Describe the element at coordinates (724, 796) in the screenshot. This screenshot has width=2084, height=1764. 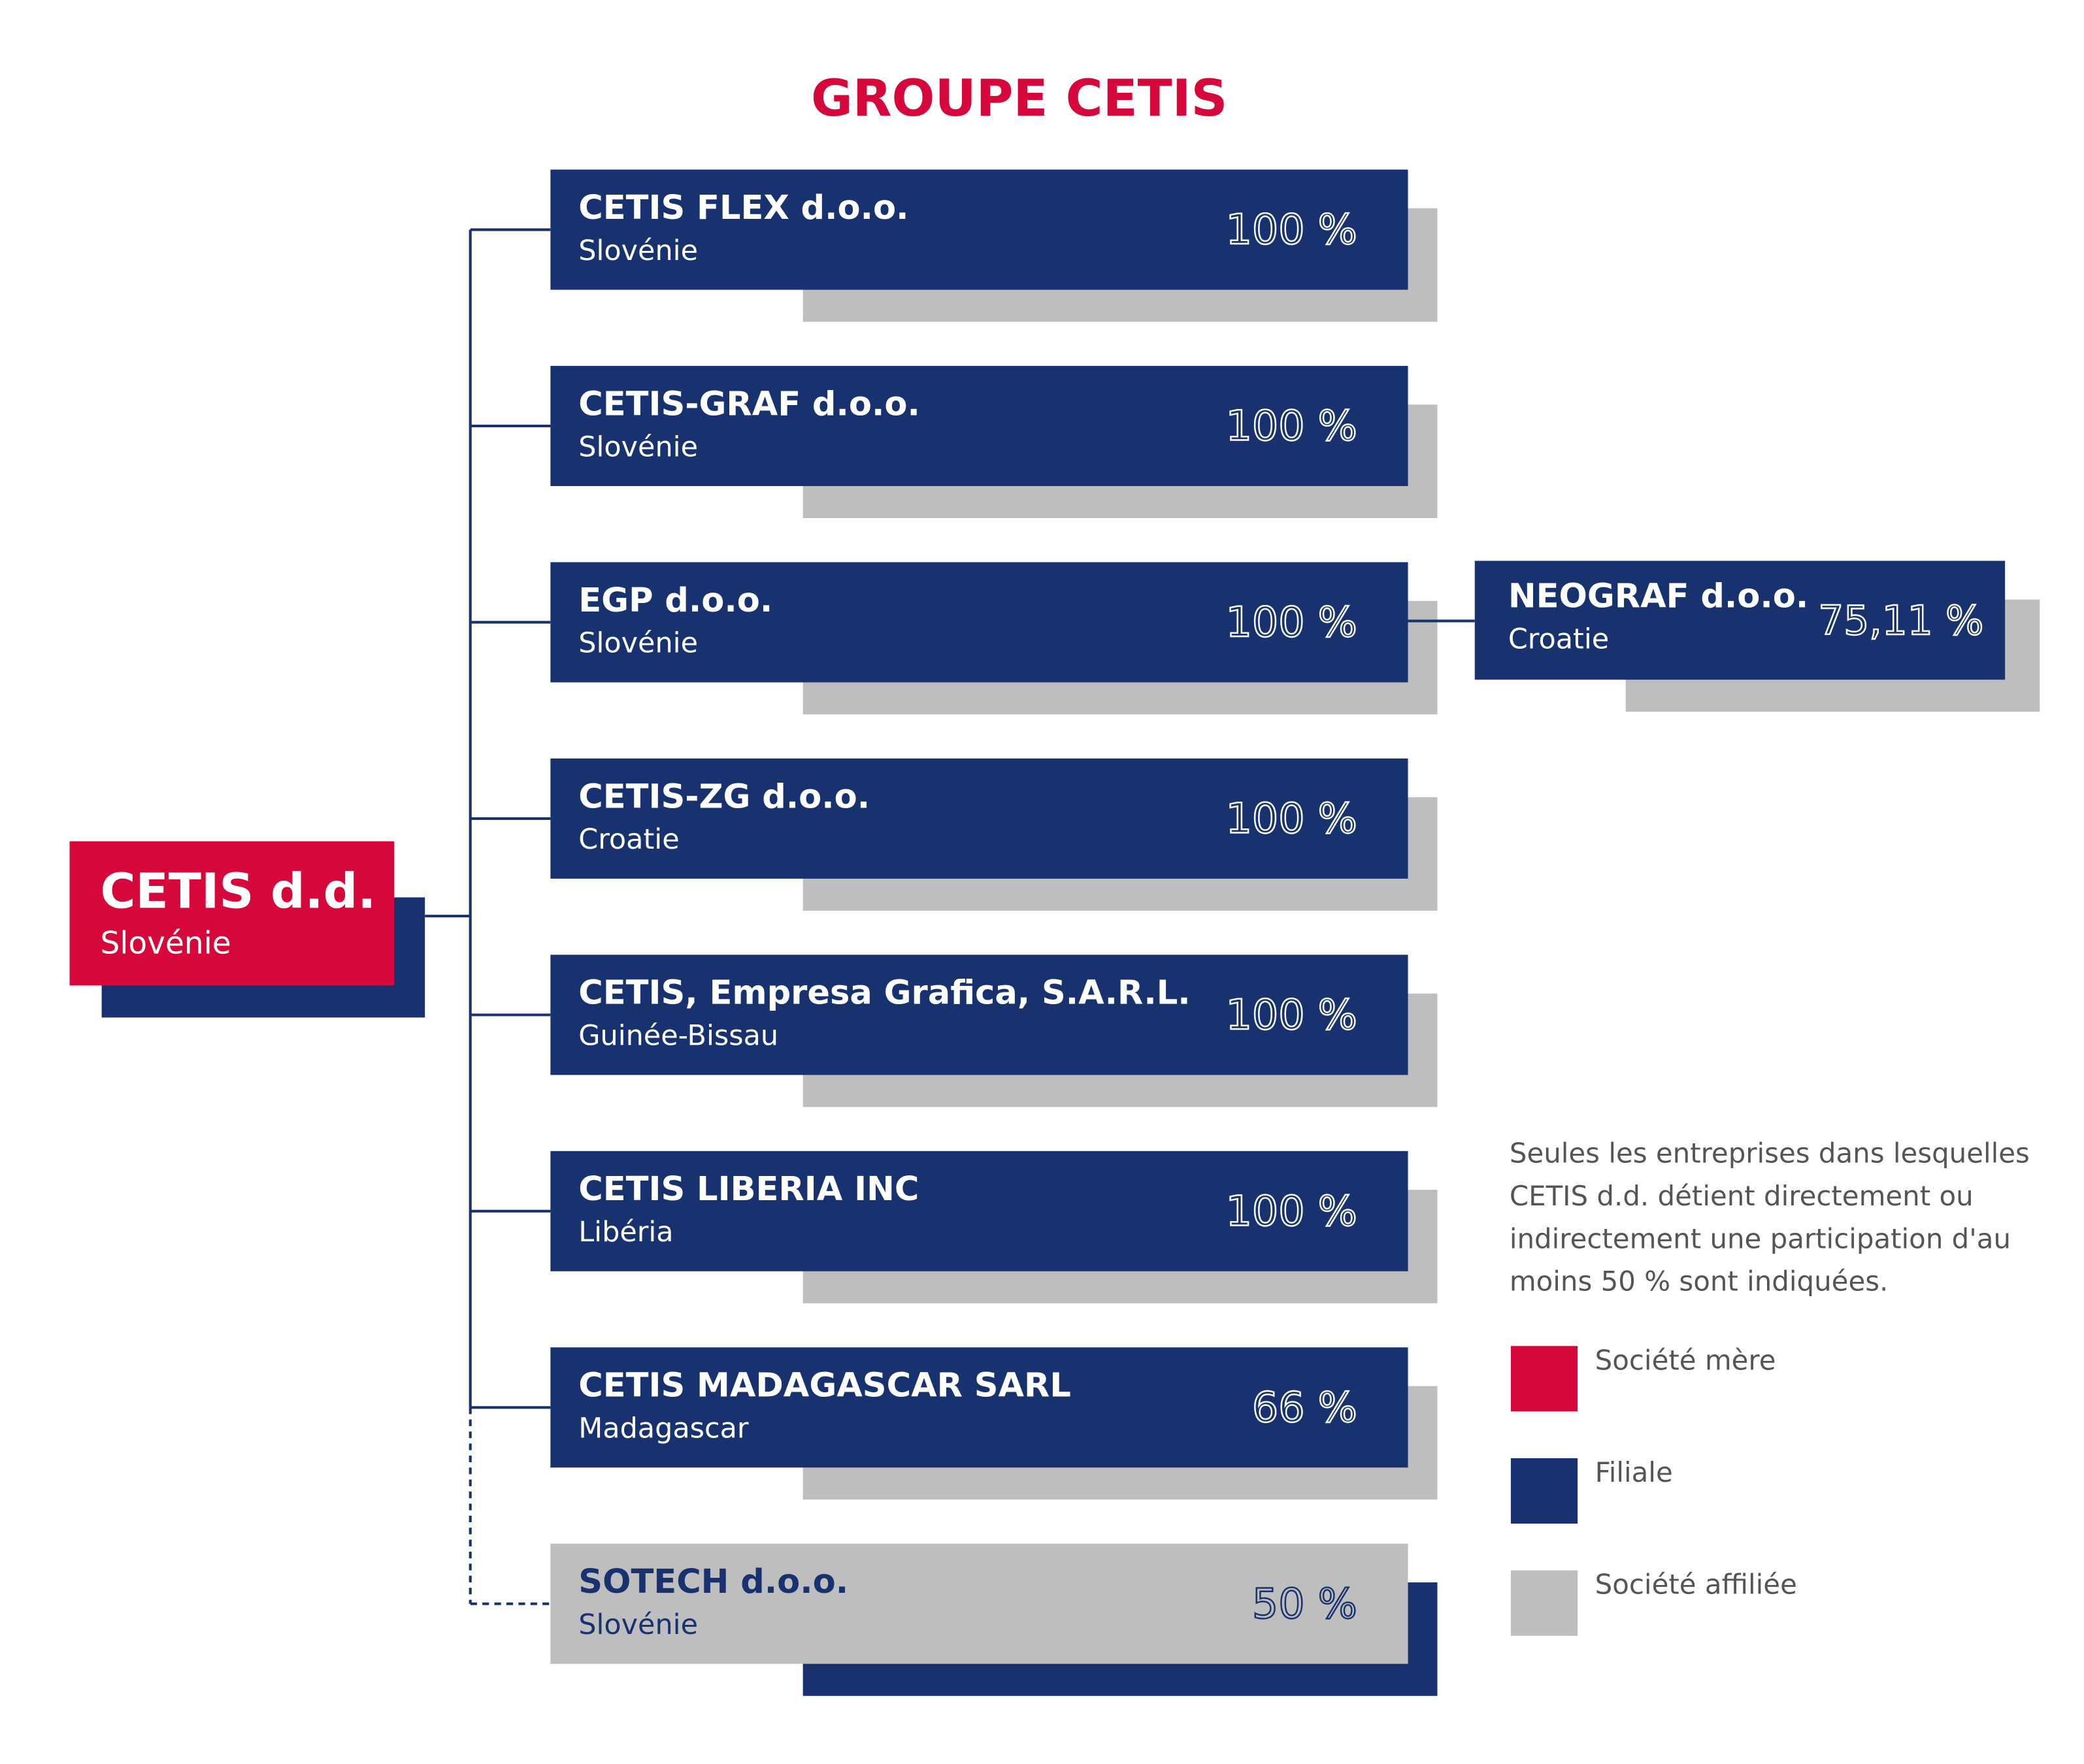
I see `company-name: CETIS-ZG d.o.o.` at that location.